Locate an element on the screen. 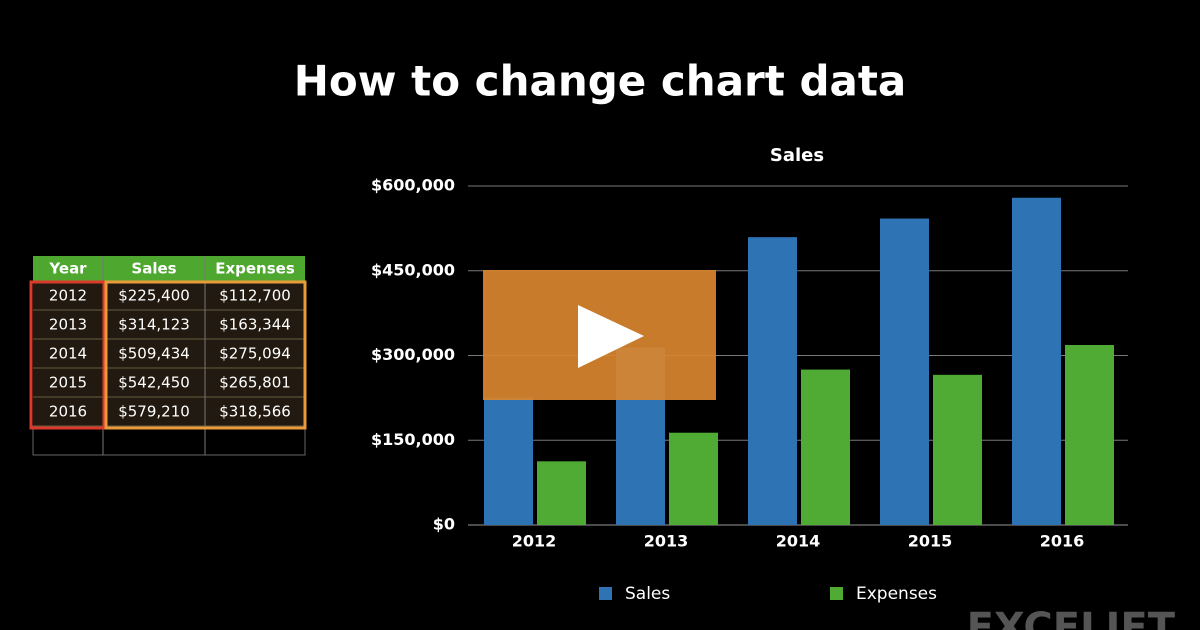  table-header-cell: Sales is located at coordinates (153, 269).